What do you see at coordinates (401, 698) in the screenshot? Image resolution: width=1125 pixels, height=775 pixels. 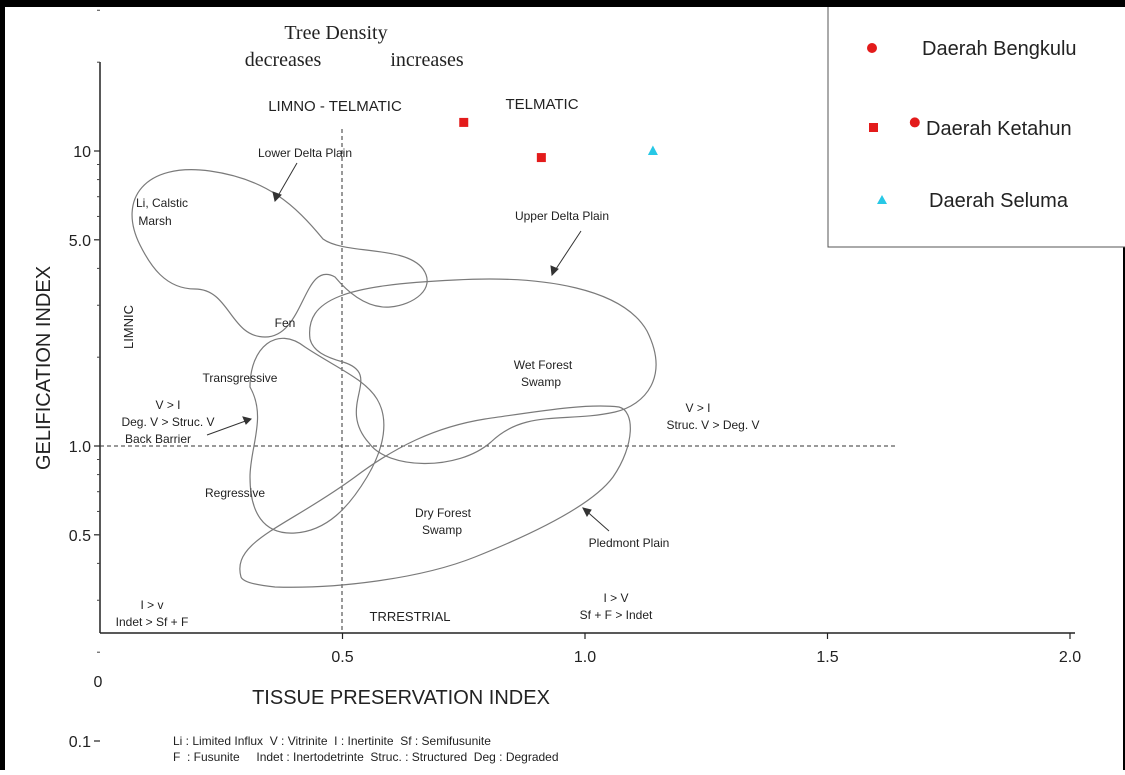 I see `x-axis-title: TISSUE PRESERVATION INDEX` at bounding box center [401, 698].